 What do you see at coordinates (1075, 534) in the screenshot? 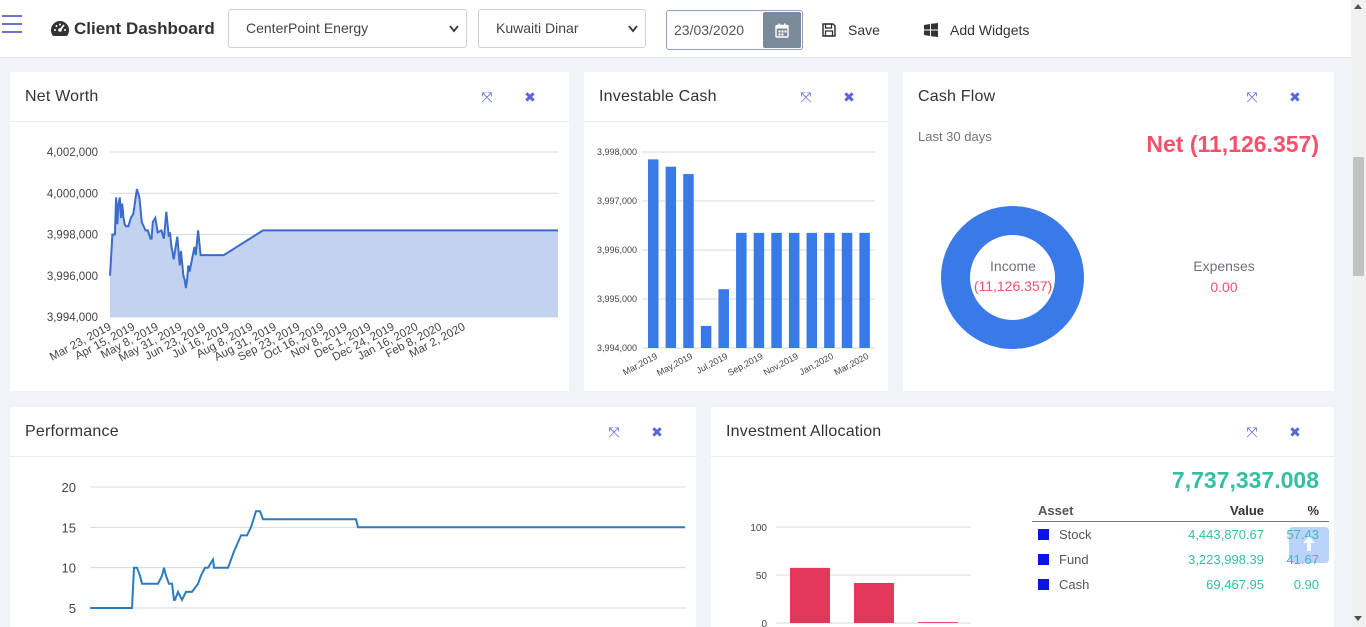
I see `asset-name: Stock` at bounding box center [1075, 534].